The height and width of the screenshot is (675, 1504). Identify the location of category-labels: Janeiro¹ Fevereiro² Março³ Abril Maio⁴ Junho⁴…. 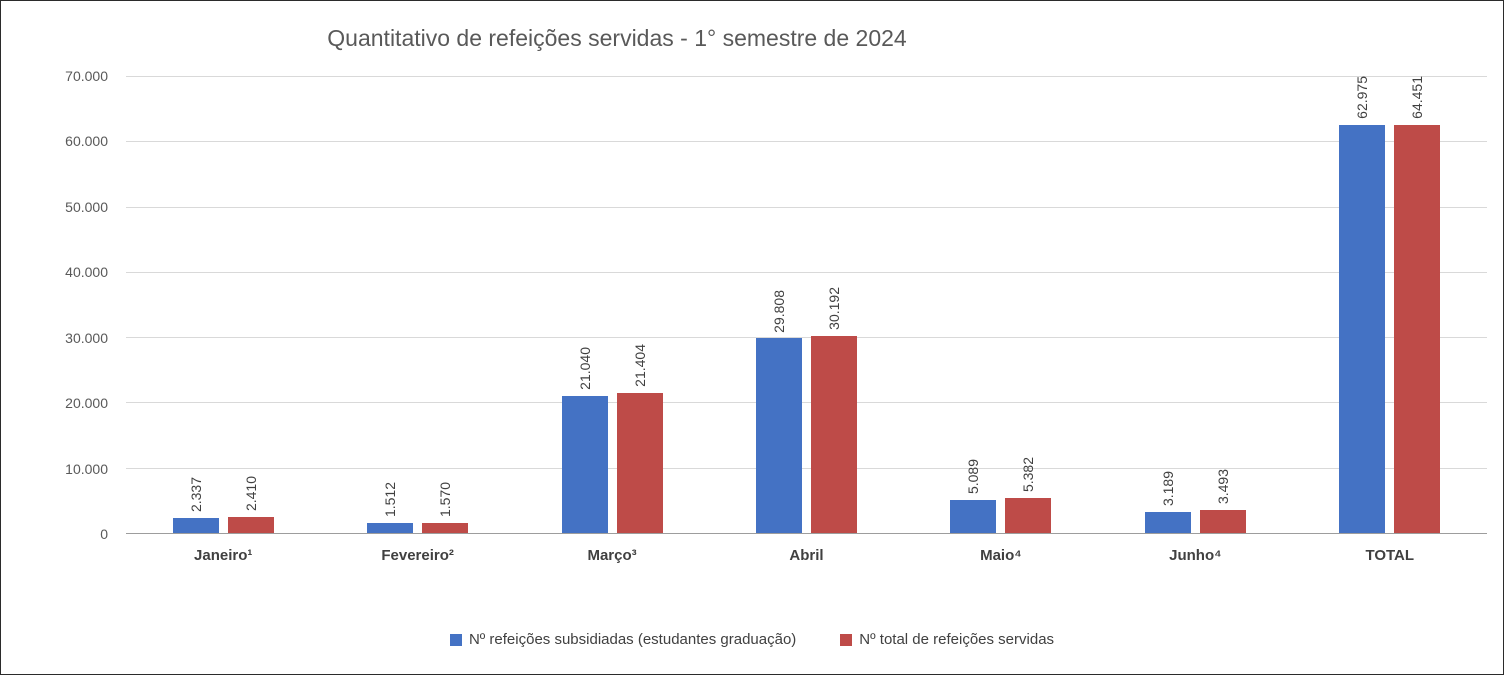
(806, 555).